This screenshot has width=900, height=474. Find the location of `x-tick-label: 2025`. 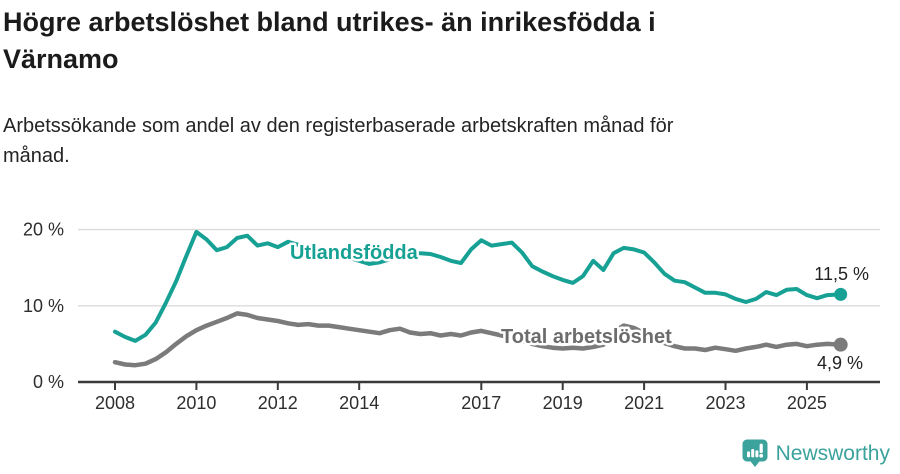

x-tick-label: 2025 is located at coordinates (807, 403).